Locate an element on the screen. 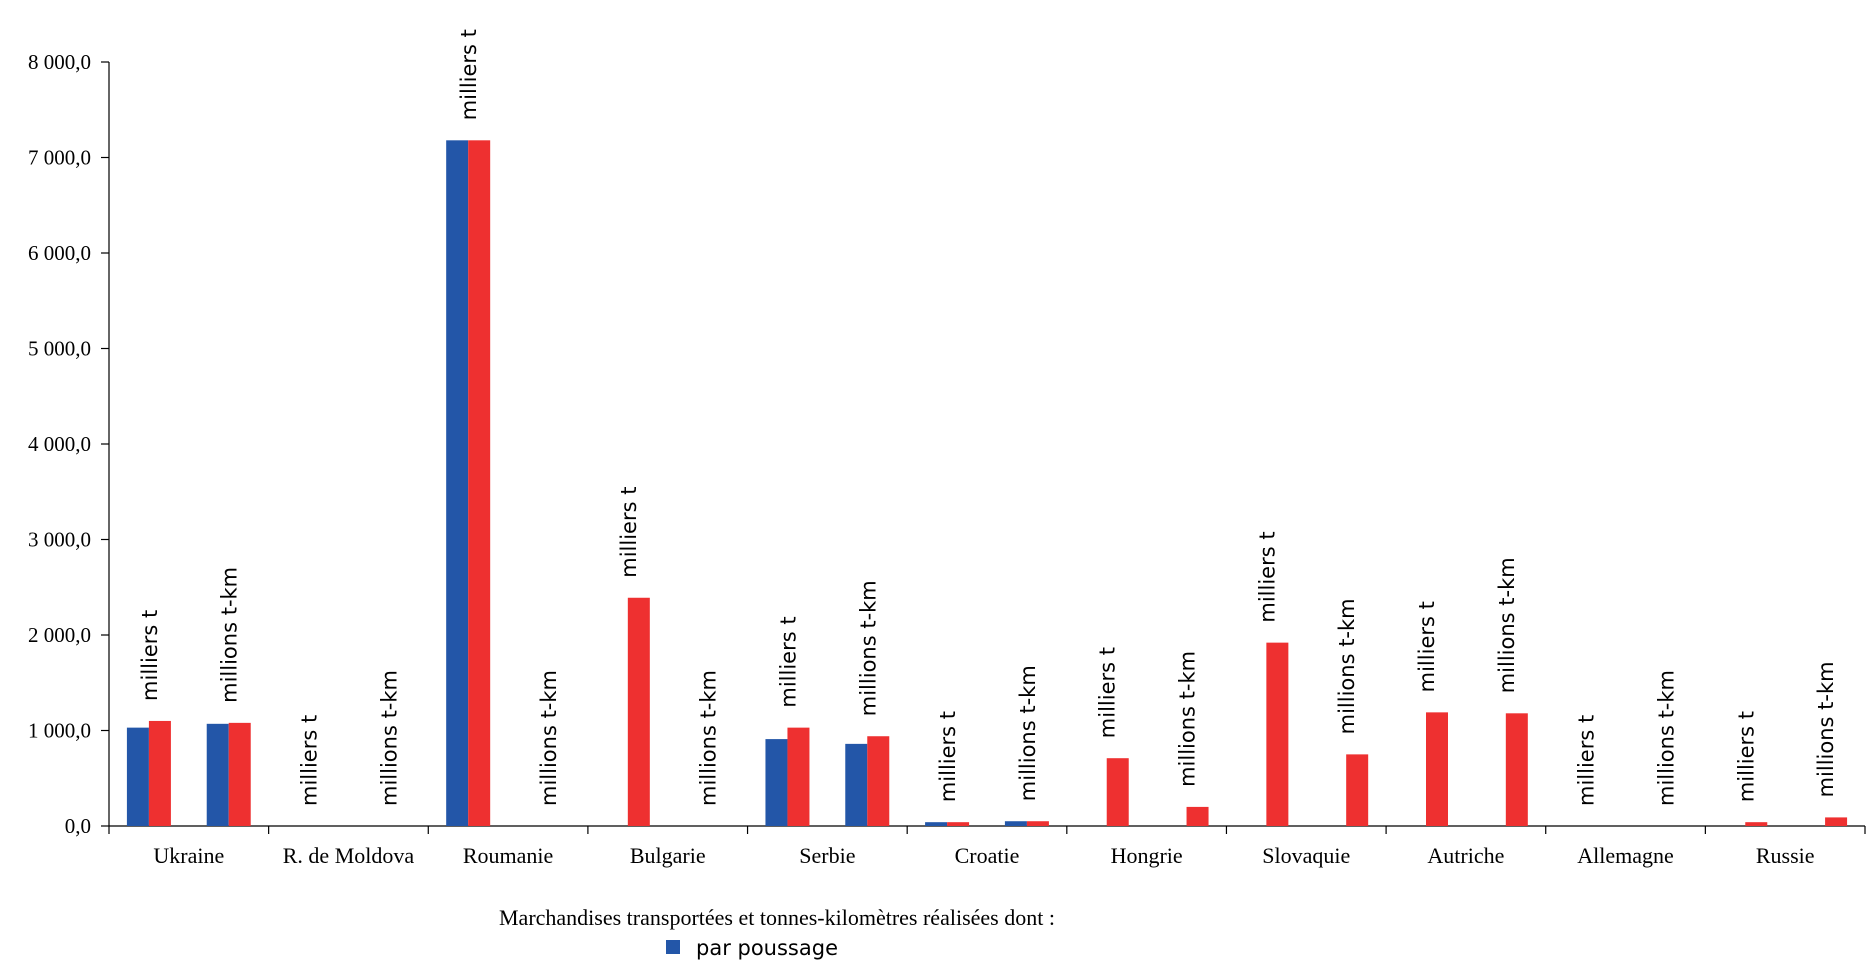 The width and height of the screenshot is (1876, 970). y-tick-label: 2 000,0 is located at coordinates (59, 635).